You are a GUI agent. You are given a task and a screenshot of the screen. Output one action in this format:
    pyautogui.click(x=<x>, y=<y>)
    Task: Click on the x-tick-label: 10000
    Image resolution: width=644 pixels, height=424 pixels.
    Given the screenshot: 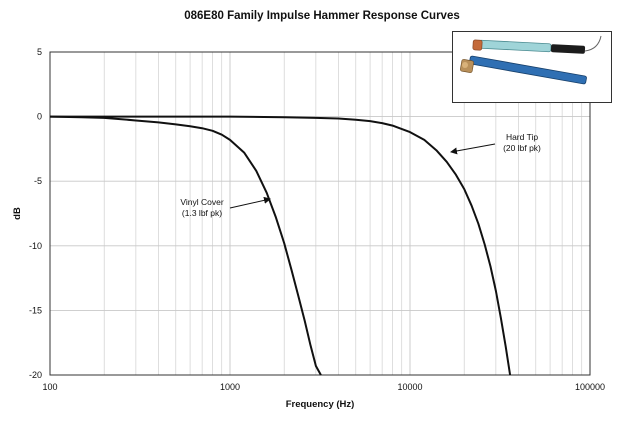 What is the action you would take?
    pyautogui.click(x=409, y=387)
    